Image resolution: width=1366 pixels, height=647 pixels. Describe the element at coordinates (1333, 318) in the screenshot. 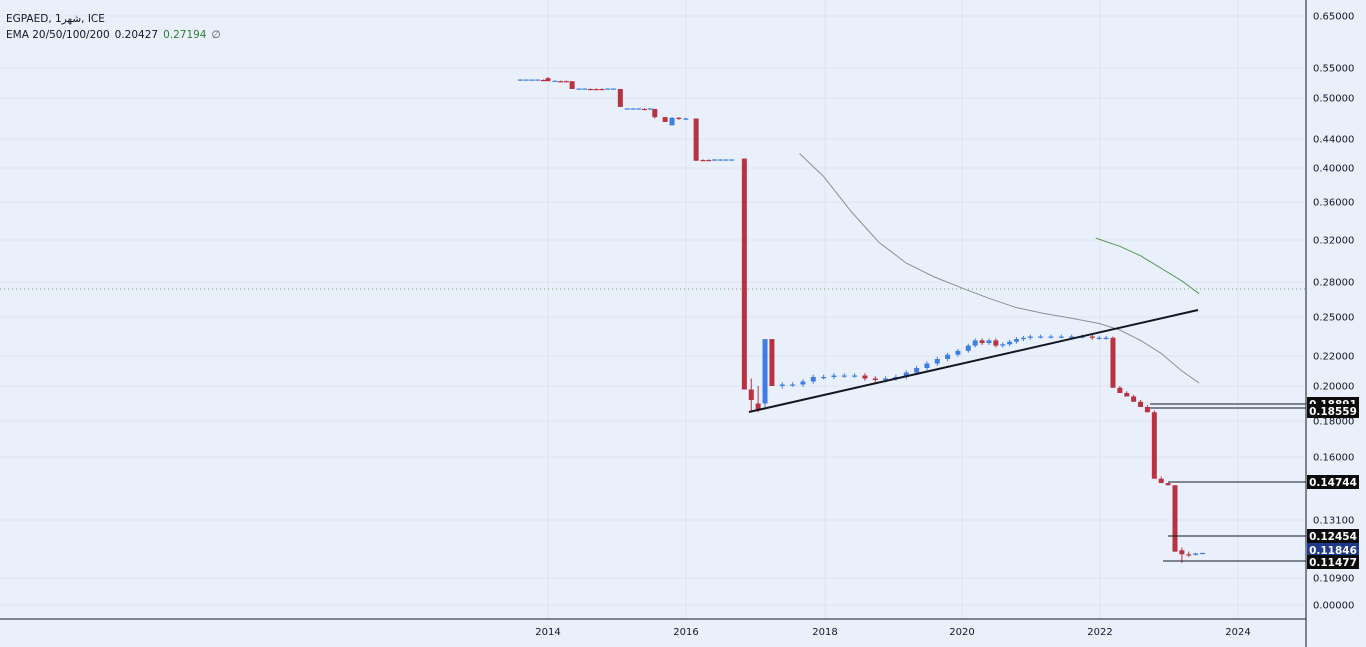

I see `y-tick-label: 0.25000` at that location.